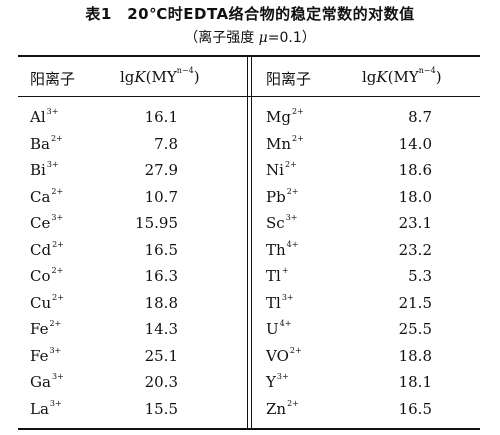 The height and width of the screenshot is (435, 500). What do you see at coordinates (415, 249) in the screenshot?
I see `lgk-value: 23.2` at bounding box center [415, 249].